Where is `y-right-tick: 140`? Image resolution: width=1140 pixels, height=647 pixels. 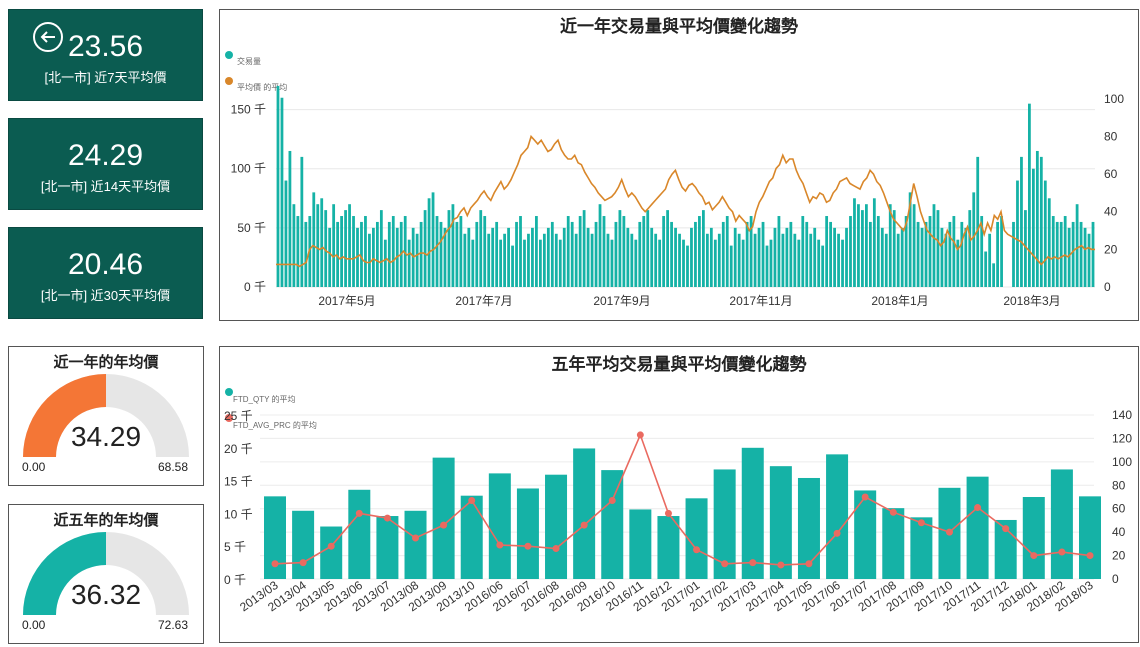 y-right-tick: 140 is located at coordinates (1122, 415).